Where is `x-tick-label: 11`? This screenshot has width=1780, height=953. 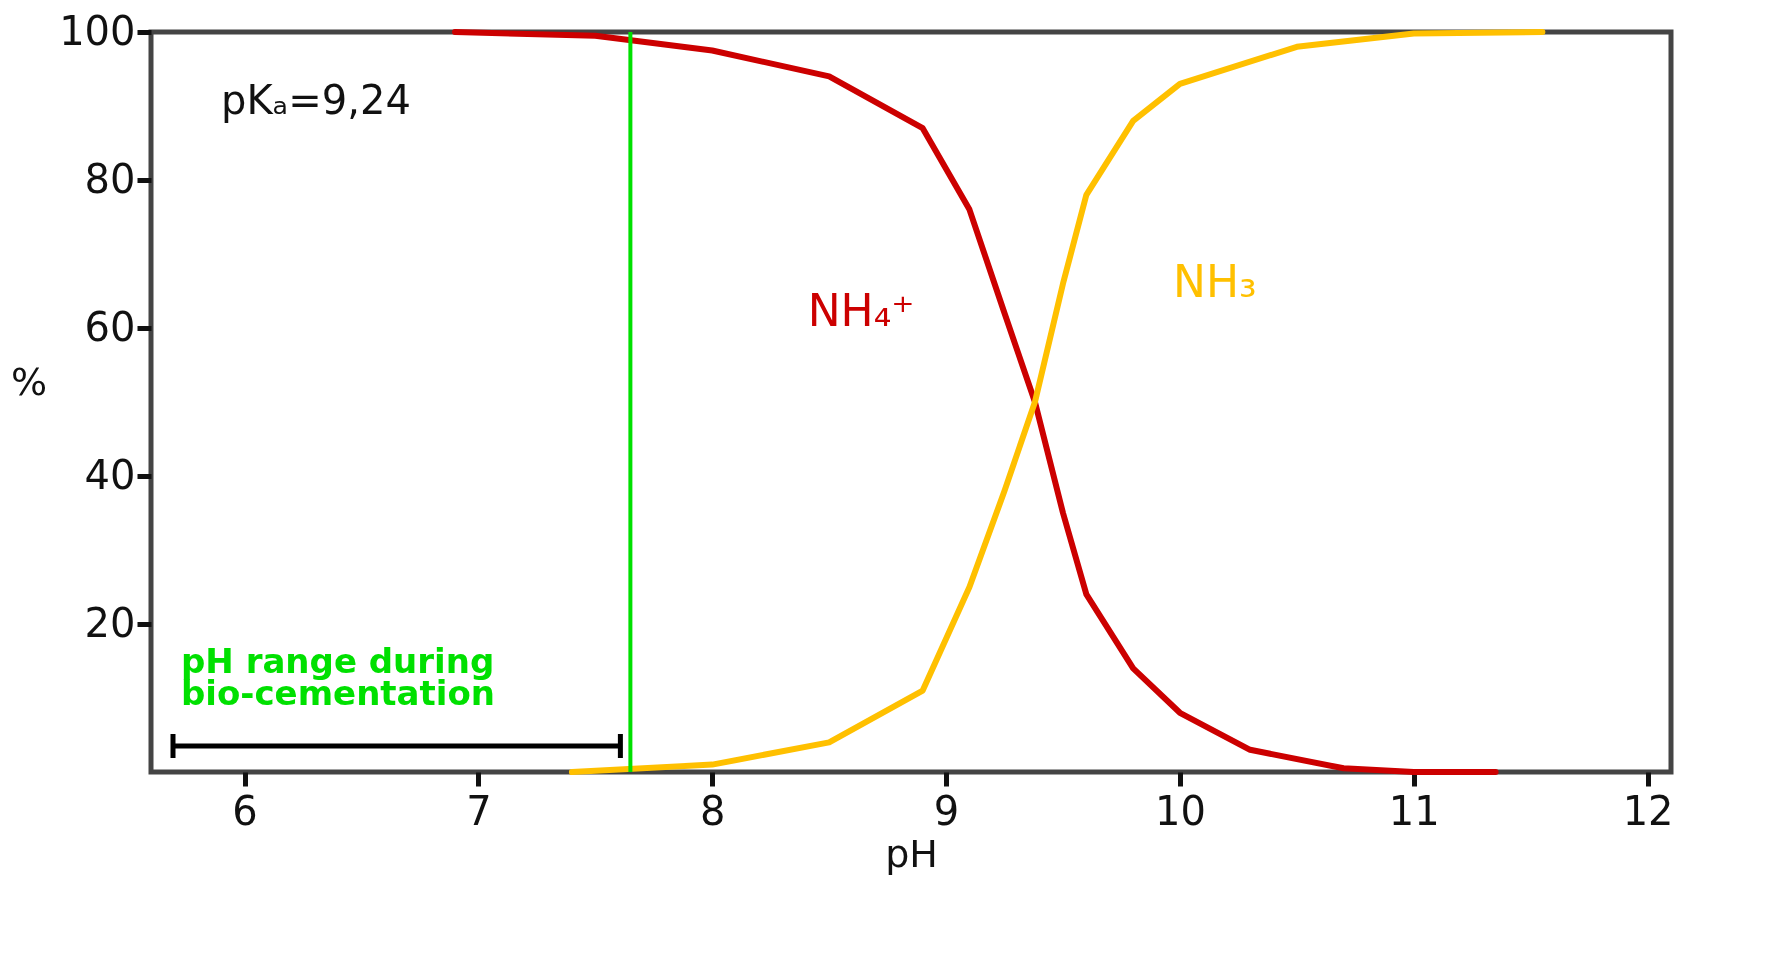 x-tick-label: 11 is located at coordinates (1414, 810).